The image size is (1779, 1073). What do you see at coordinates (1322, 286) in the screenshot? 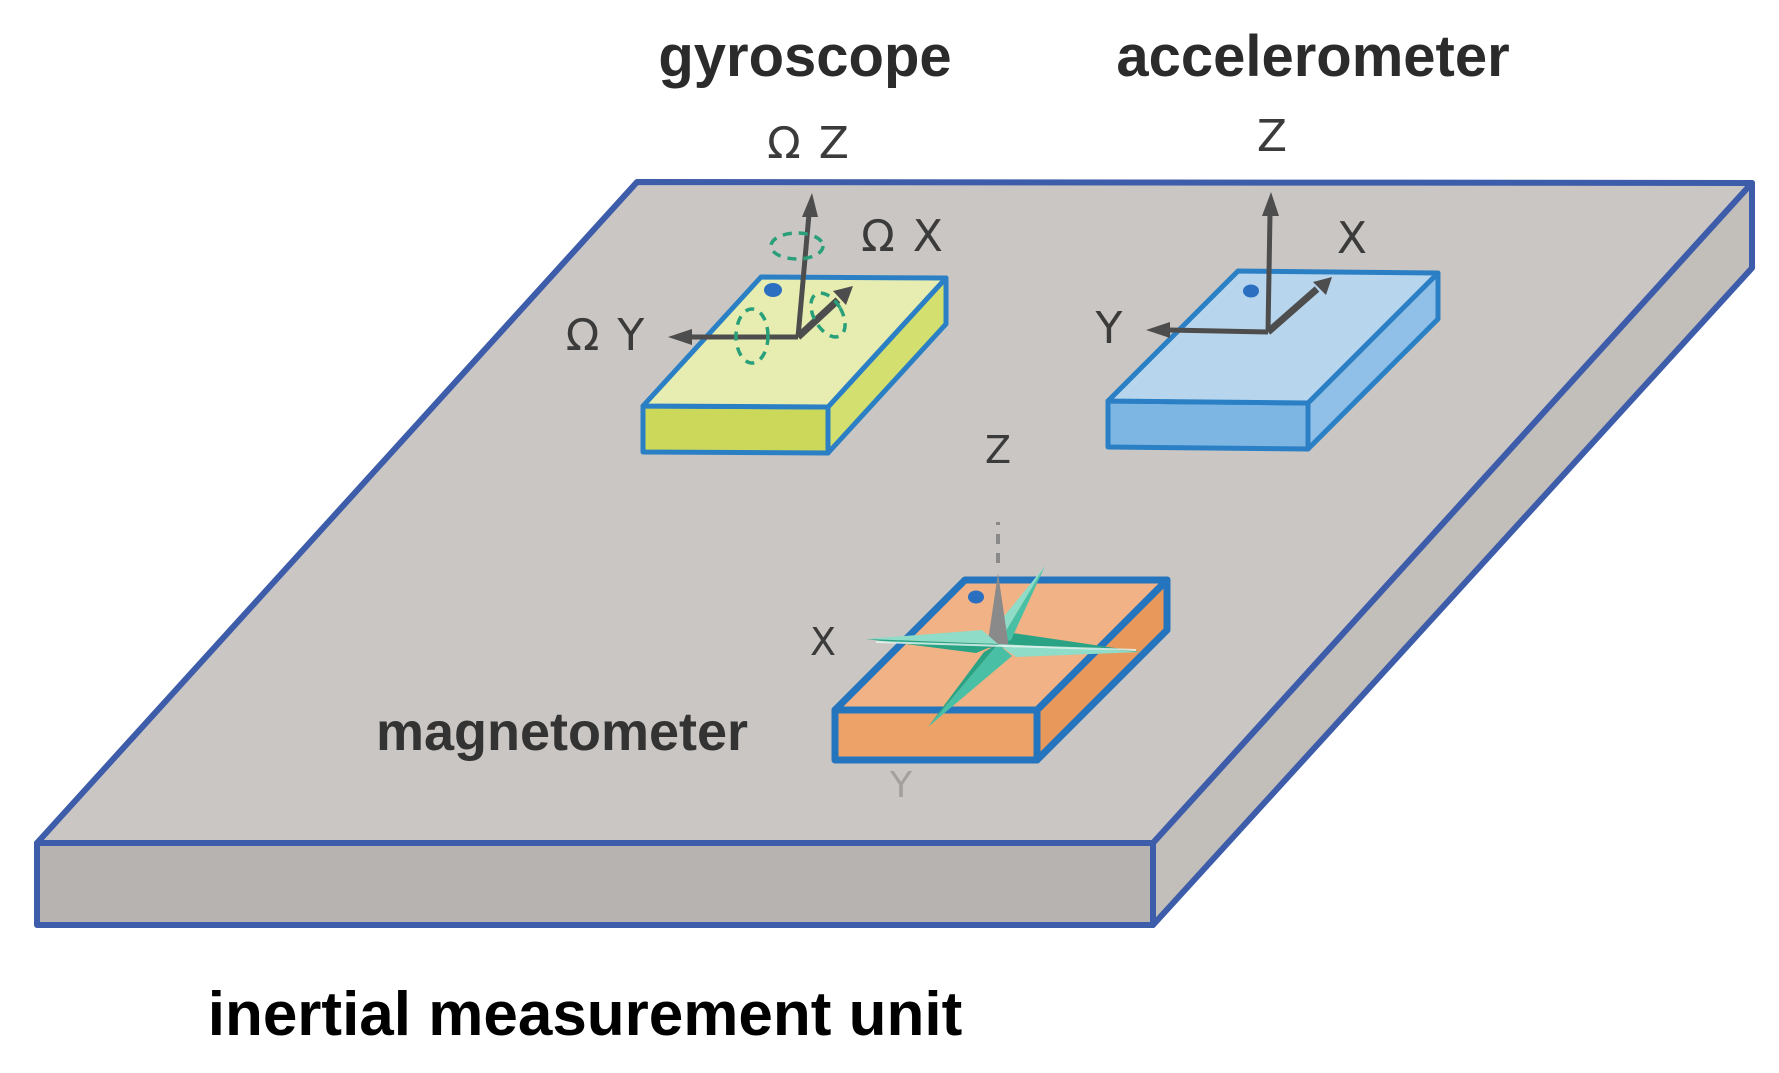
I see `accel-x-arrowhead-icon` at bounding box center [1322, 286].